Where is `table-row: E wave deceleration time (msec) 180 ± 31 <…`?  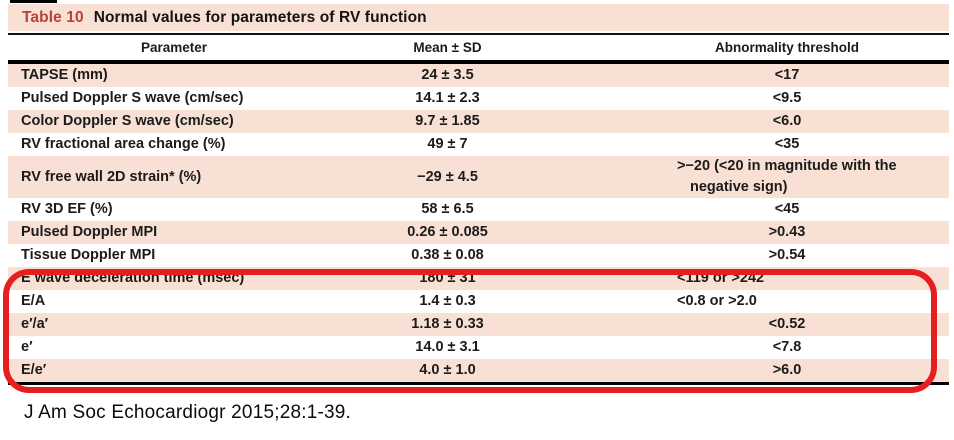
table-row: E wave deceleration time (msec) 180 ± 31 <… is located at coordinates (478, 279).